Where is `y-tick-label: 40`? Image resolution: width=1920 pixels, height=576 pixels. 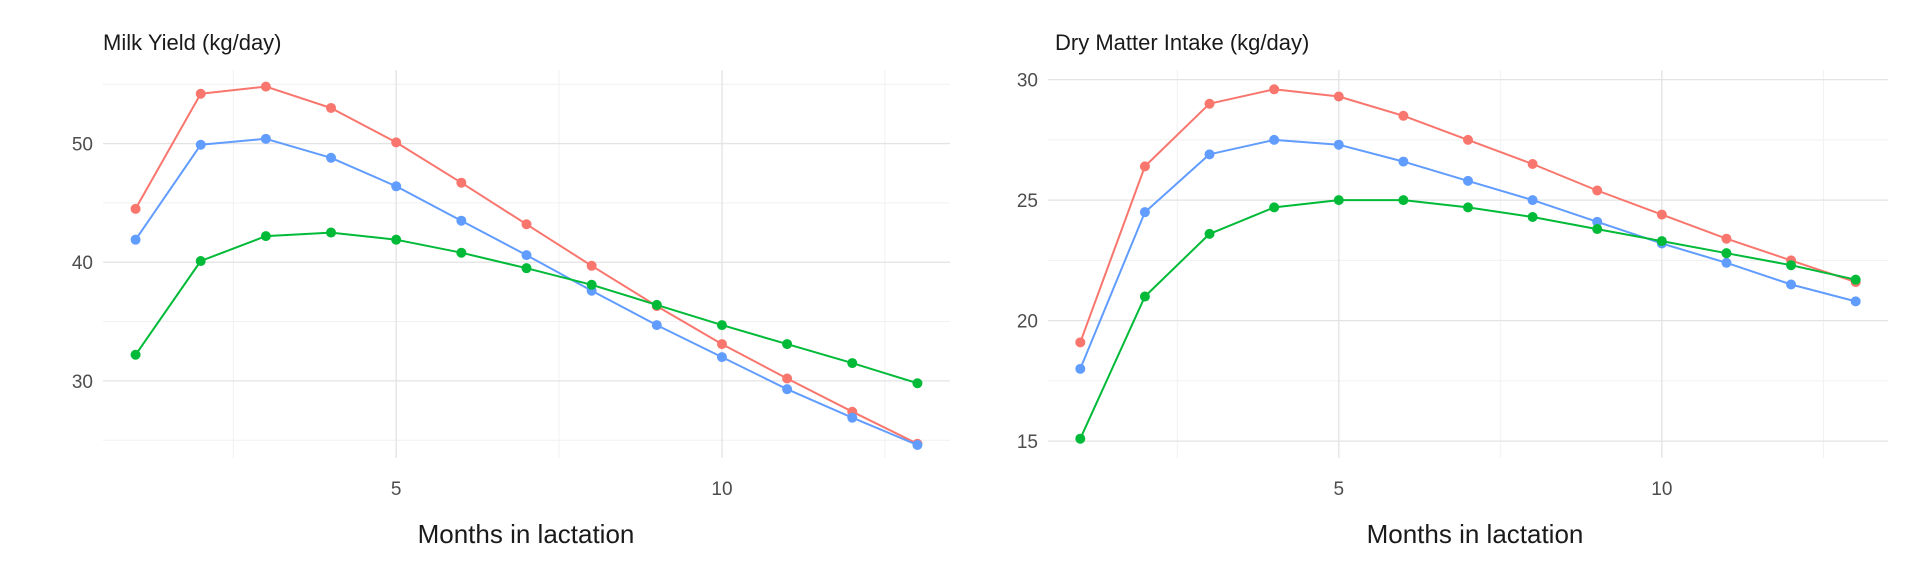 y-tick-label: 40 is located at coordinates (82, 263).